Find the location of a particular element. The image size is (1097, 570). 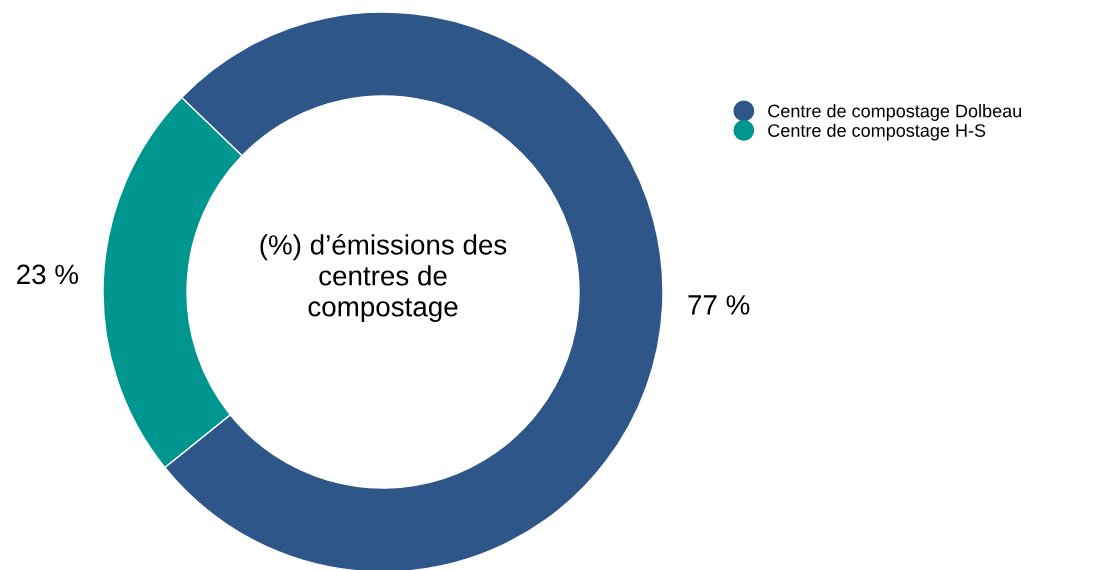

legend-label: Centre de compostage H-S is located at coordinates (877, 132).